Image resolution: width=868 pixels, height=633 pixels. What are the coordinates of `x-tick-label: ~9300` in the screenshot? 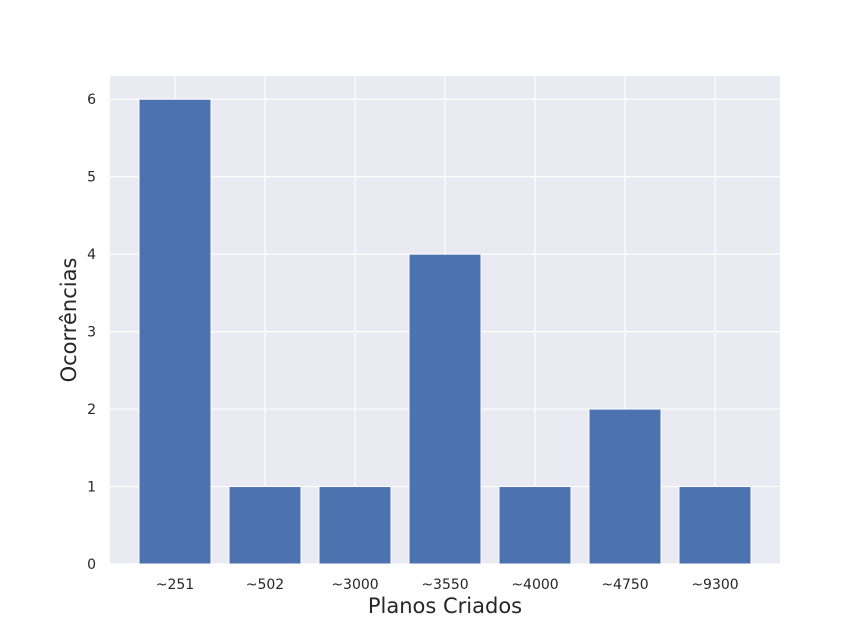 It's located at (714, 585).